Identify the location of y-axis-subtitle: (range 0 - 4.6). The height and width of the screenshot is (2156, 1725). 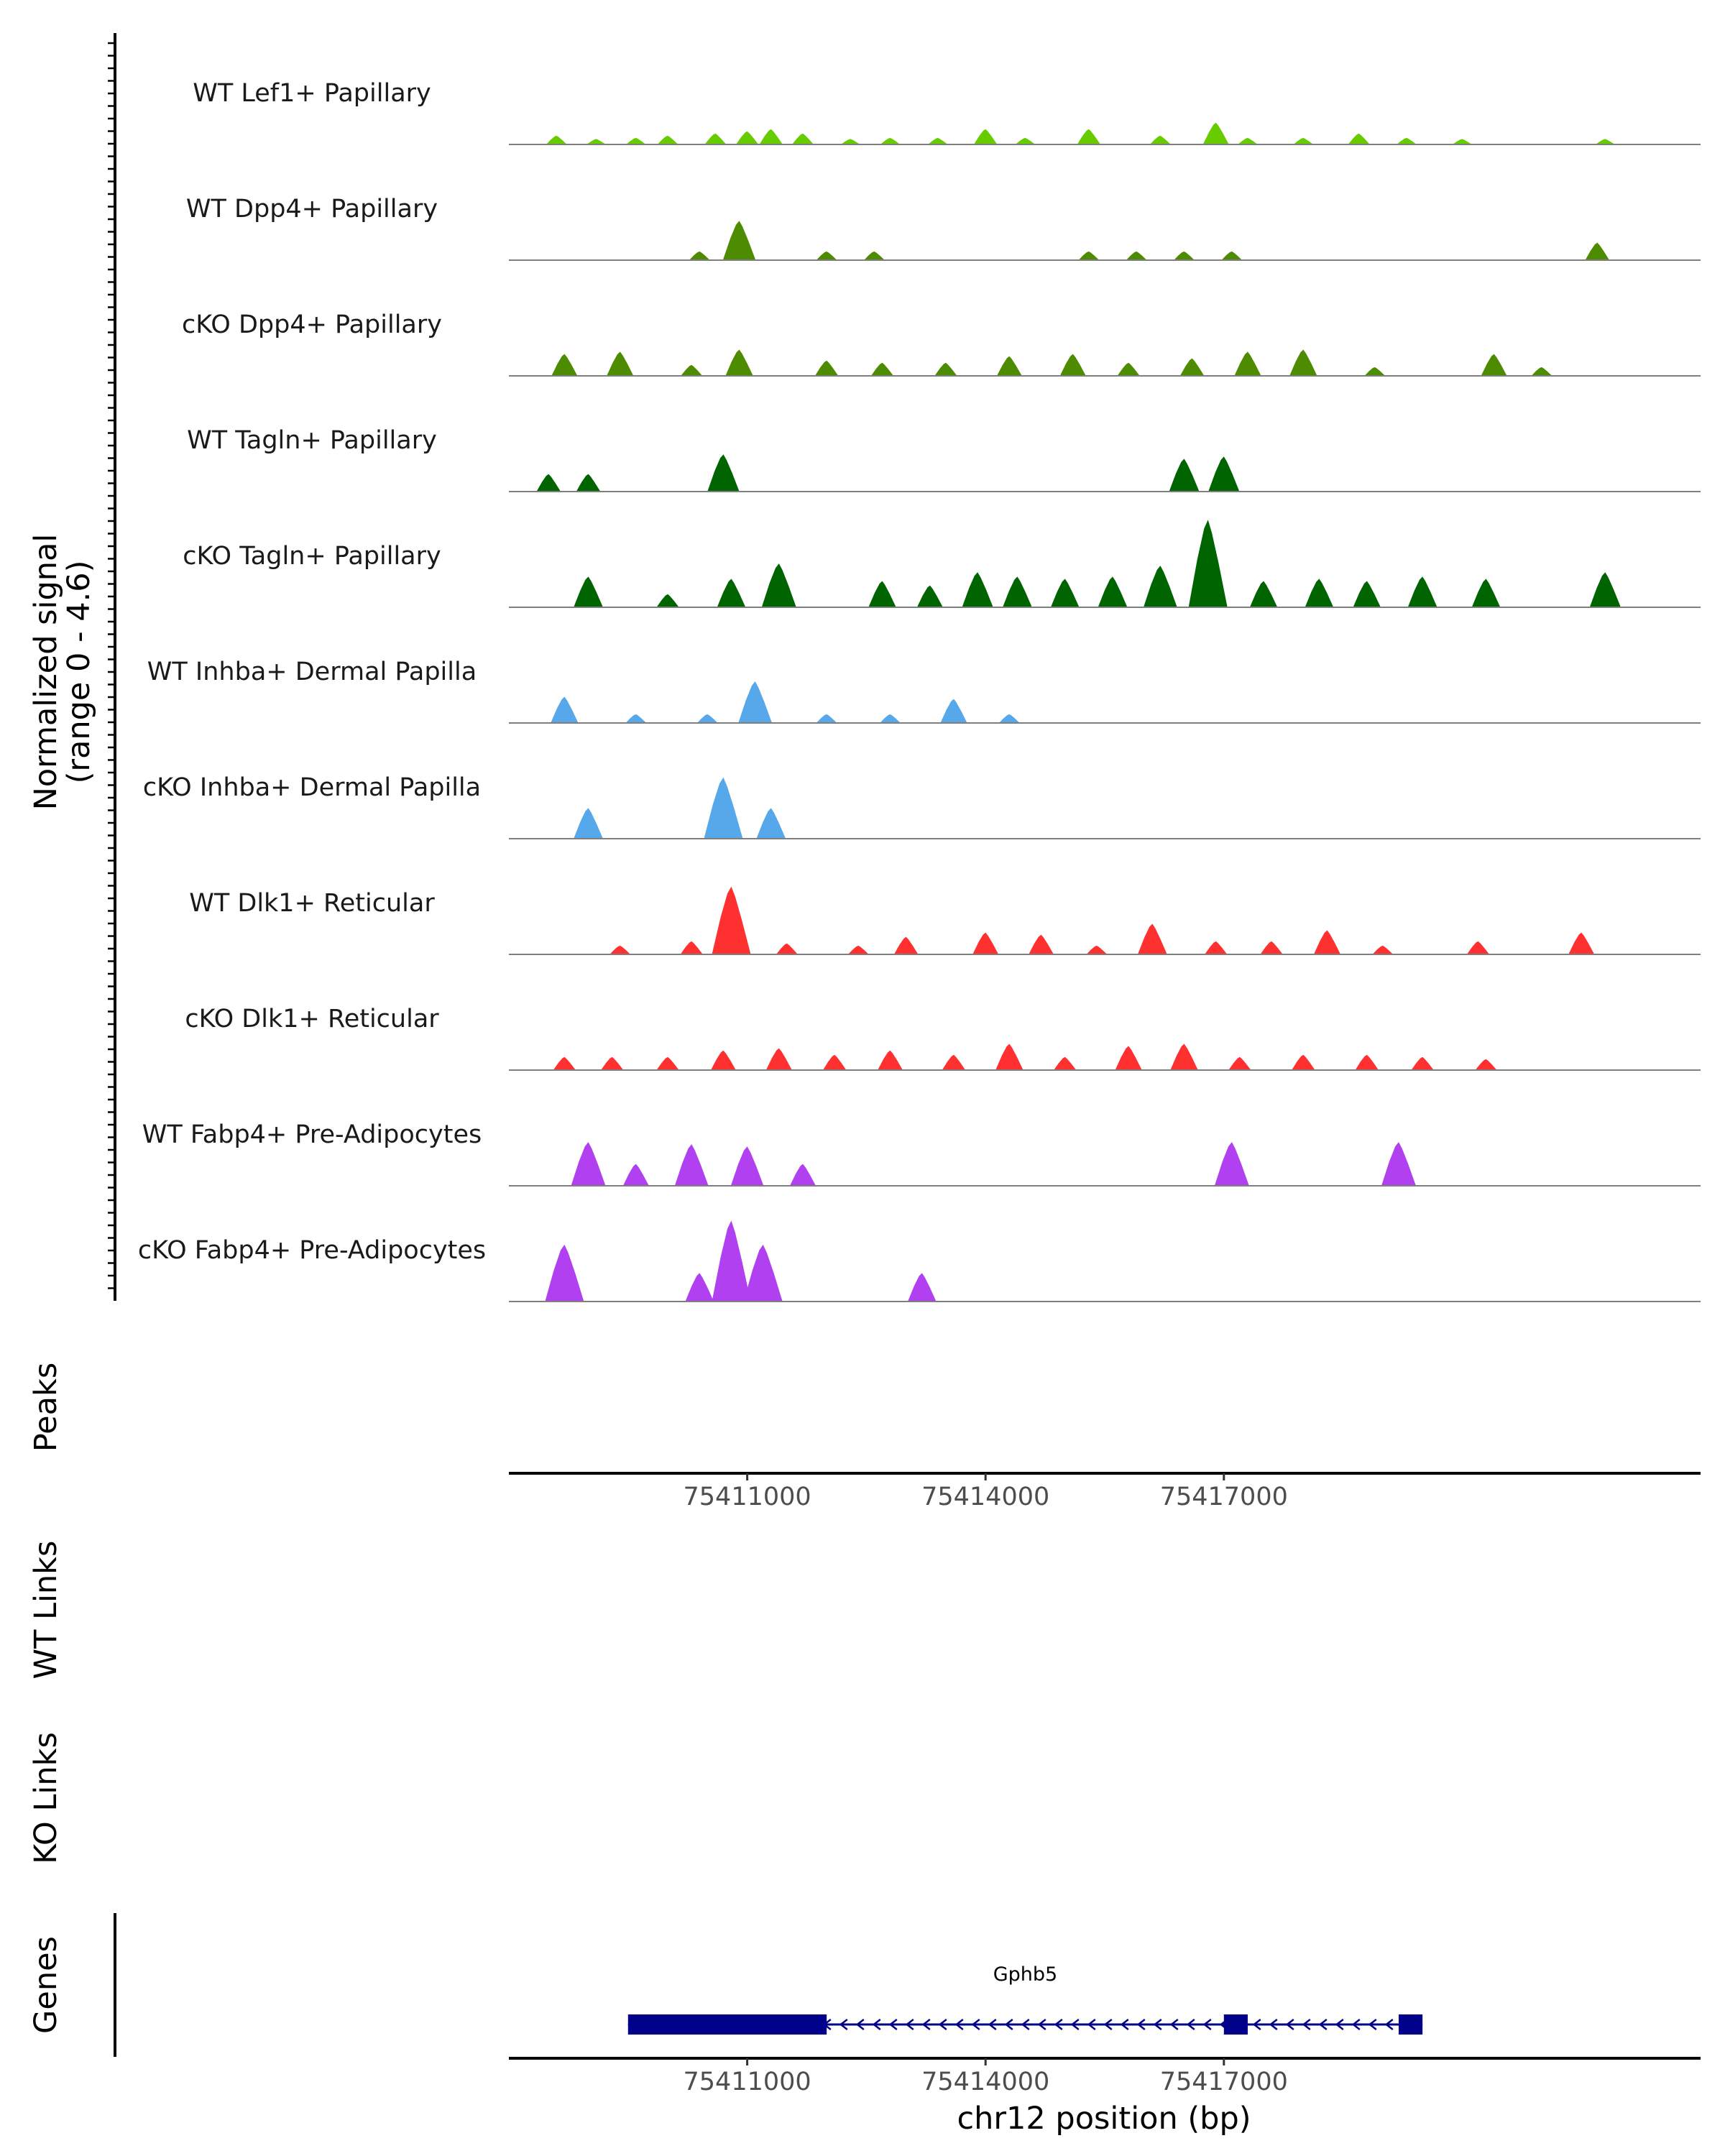
(79, 673).